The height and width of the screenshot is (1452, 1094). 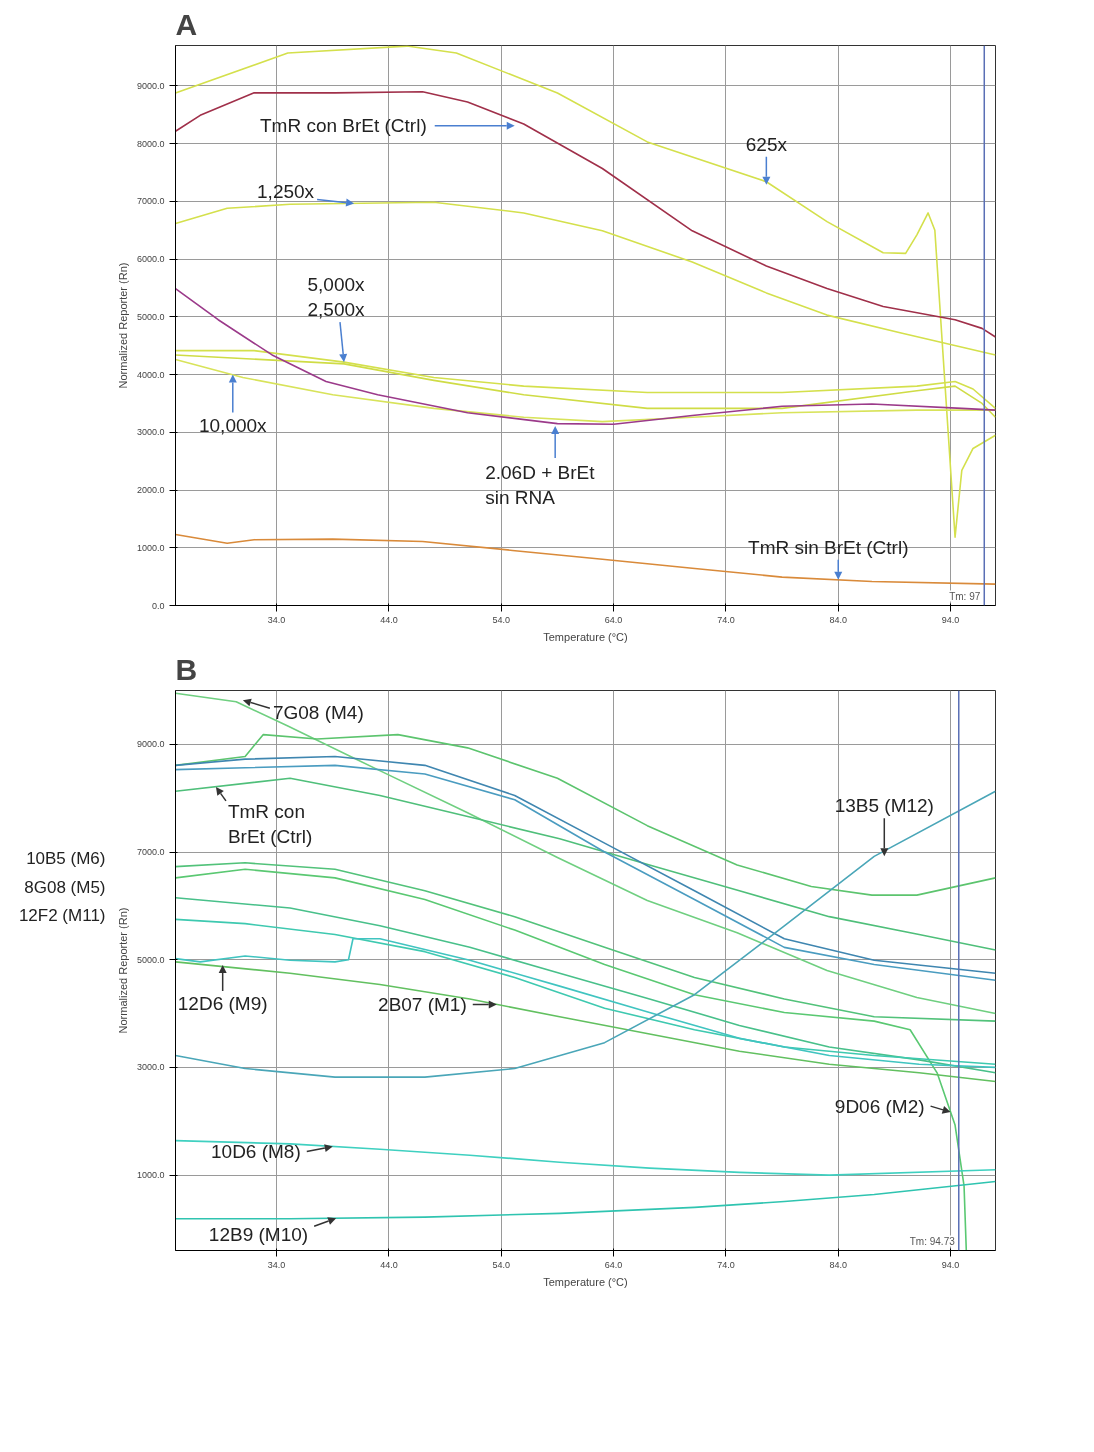 I want to click on annotation: 625x, so click(x=766, y=144).